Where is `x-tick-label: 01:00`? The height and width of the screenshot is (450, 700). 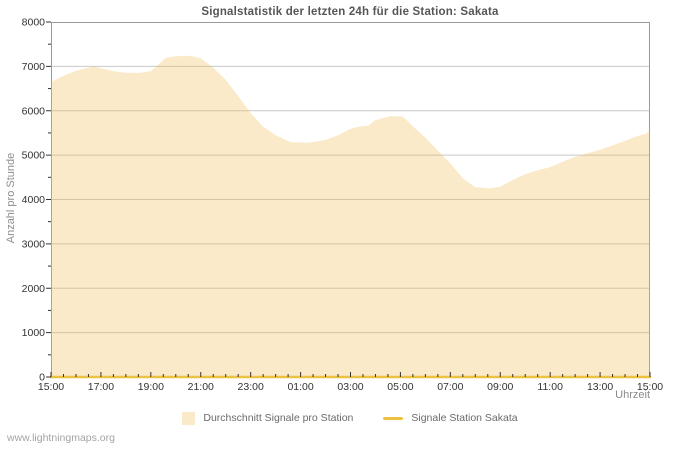 x-tick-label: 01:00 is located at coordinates (300, 387).